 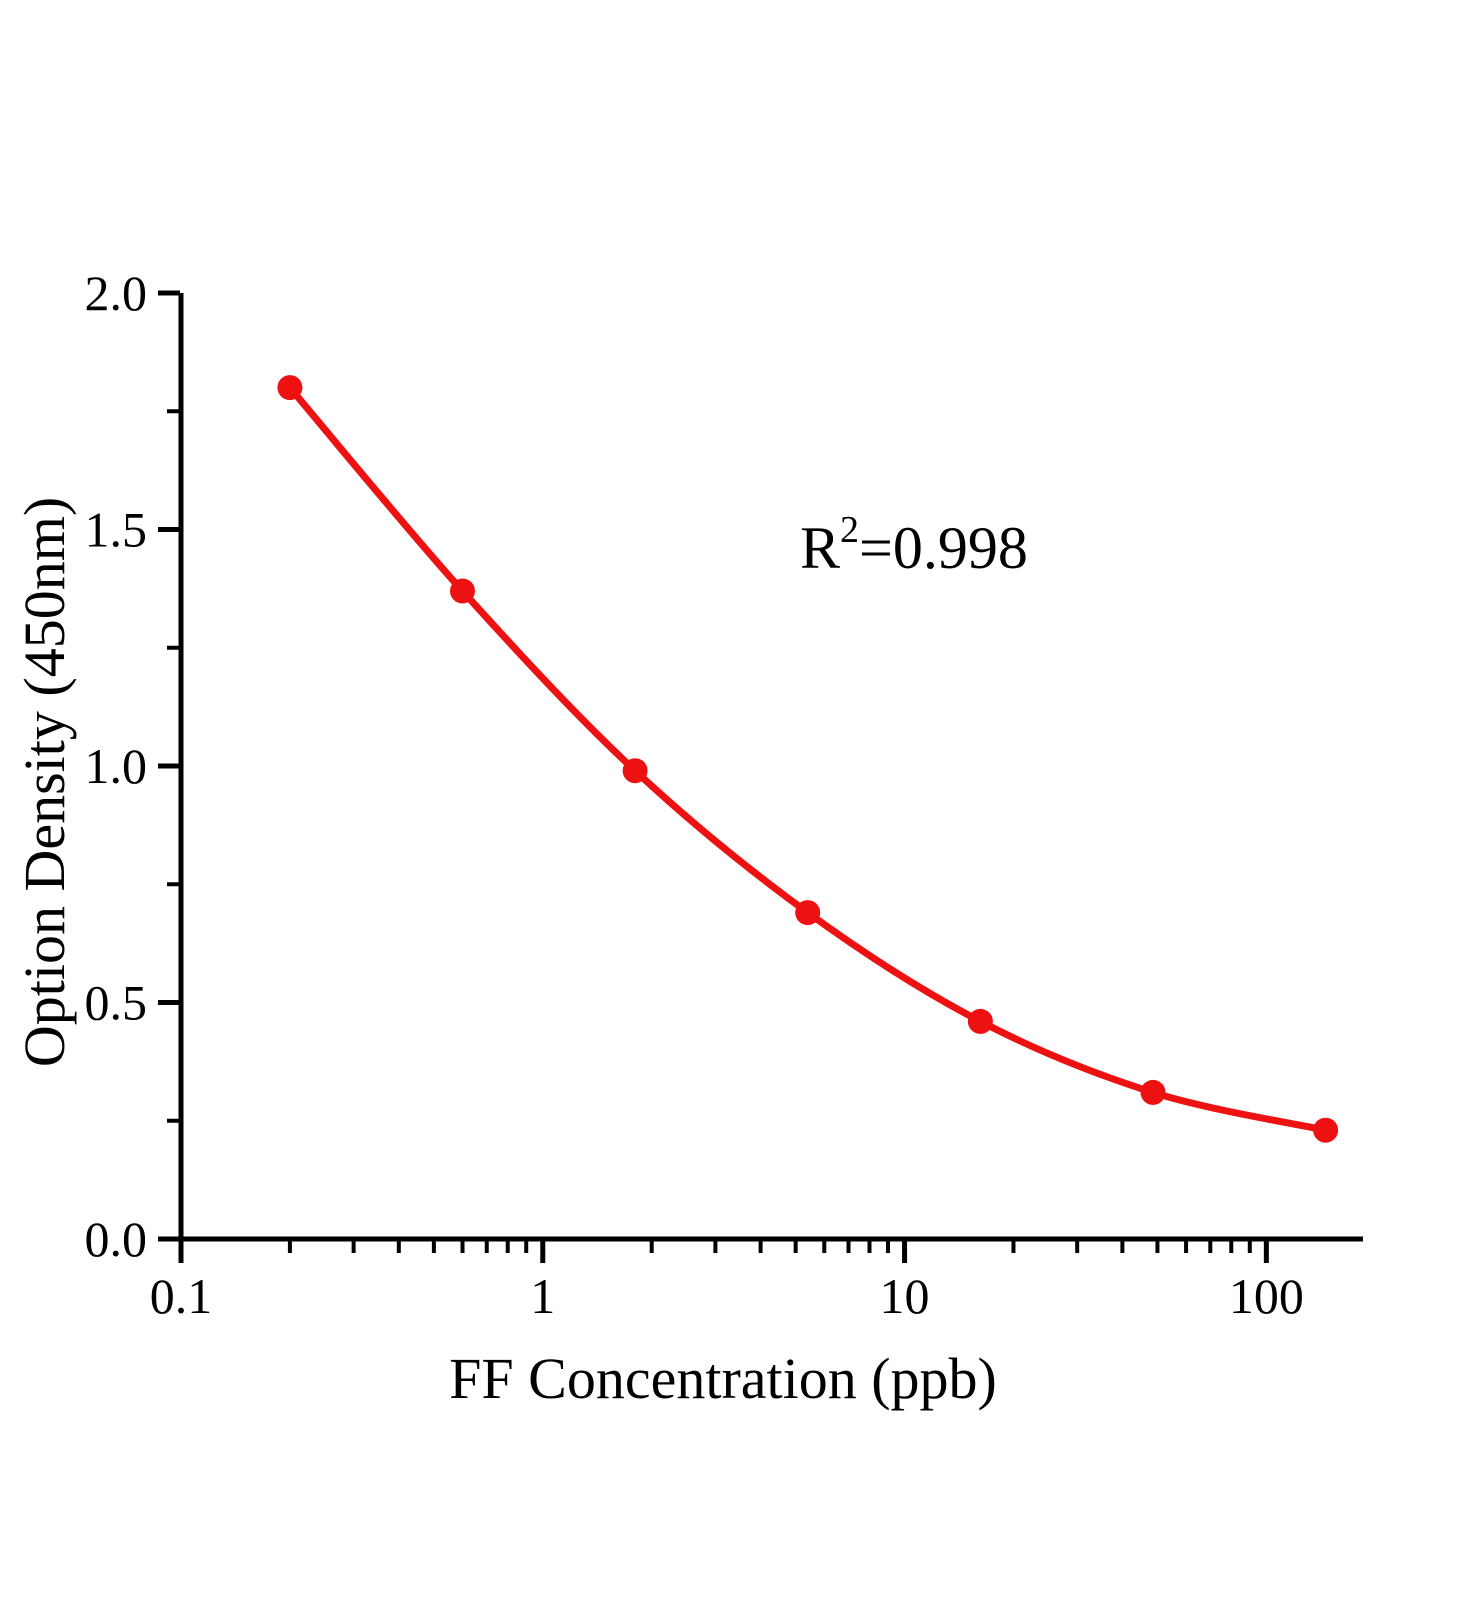 What do you see at coordinates (116, 530) in the screenshot?
I see `y-tick-label: 1.5` at bounding box center [116, 530].